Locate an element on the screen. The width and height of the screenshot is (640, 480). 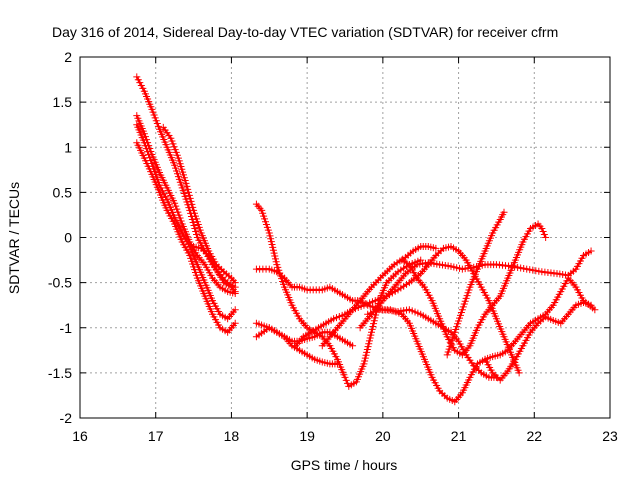
x-tick-label: 20 is located at coordinates (383, 436).